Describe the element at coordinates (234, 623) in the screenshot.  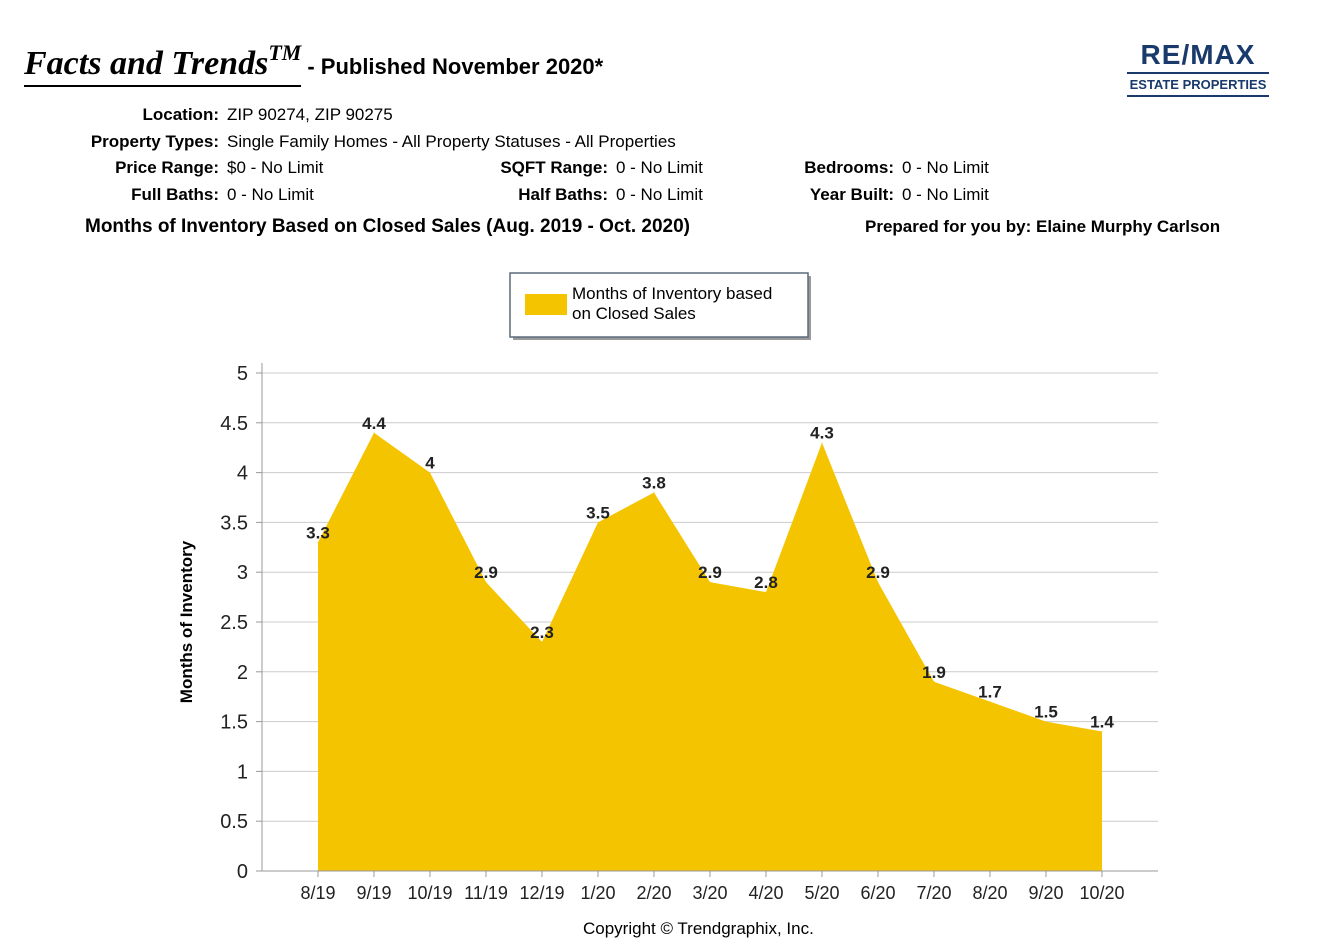
I see `y-tick-label: 2.5` at that location.